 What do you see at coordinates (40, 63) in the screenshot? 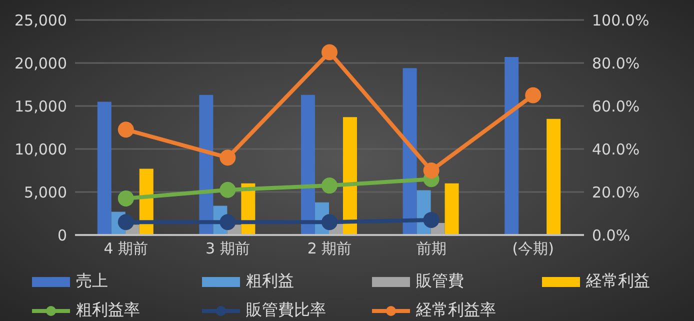
I see `y-tick-label: 20,000` at bounding box center [40, 63].